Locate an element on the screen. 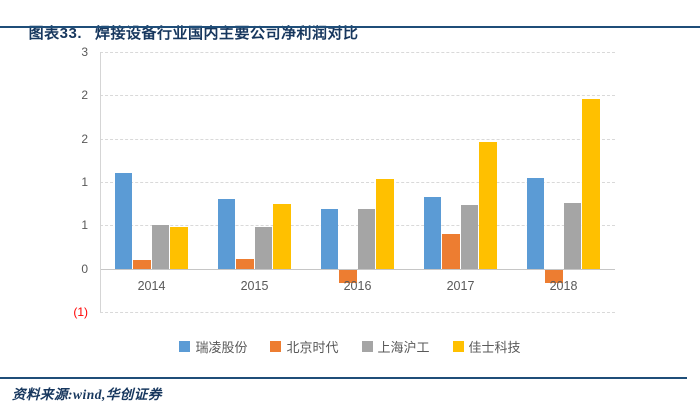 The width and height of the screenshot is (700, 412). footer-divider is located at coordinates (343, 378).